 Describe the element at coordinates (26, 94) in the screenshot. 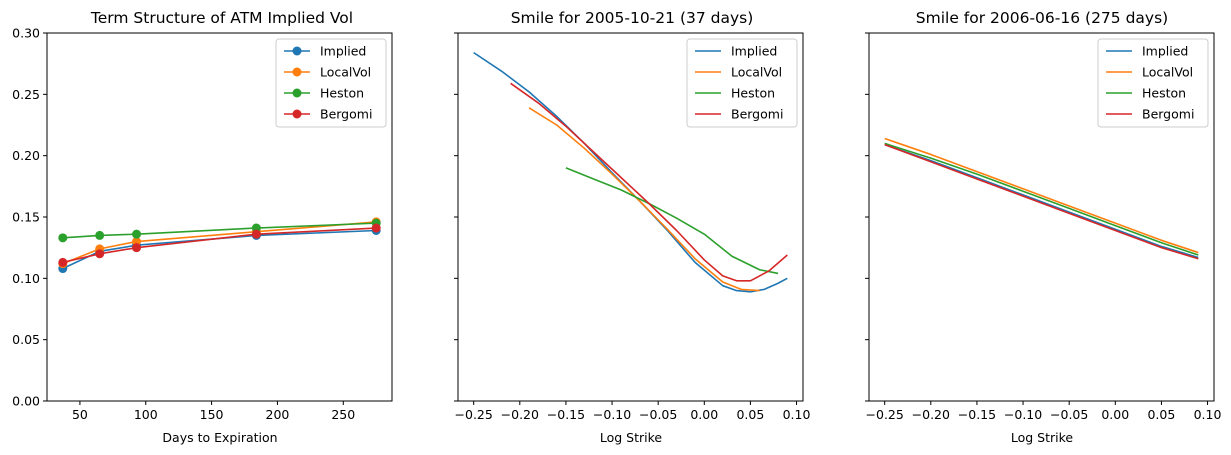

I see `y-tick-label: 0.25` at that location.